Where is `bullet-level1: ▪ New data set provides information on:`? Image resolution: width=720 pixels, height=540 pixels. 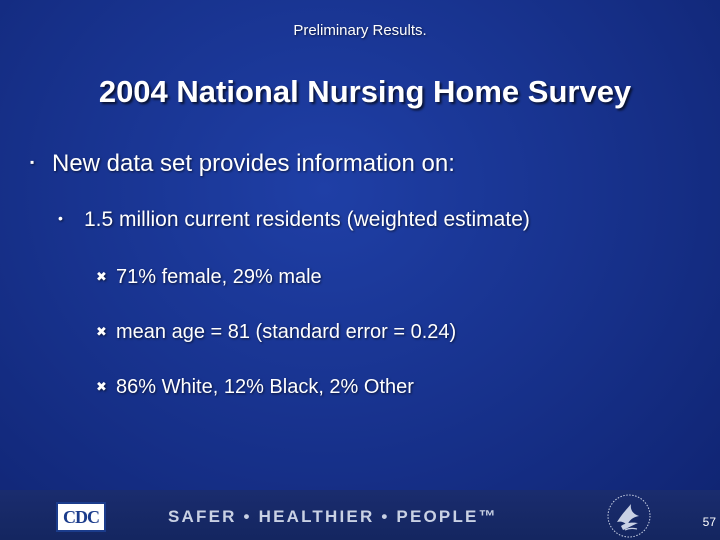 bullet-level1: ▪ New data set provides information on: is located at coordinates (242, 164).